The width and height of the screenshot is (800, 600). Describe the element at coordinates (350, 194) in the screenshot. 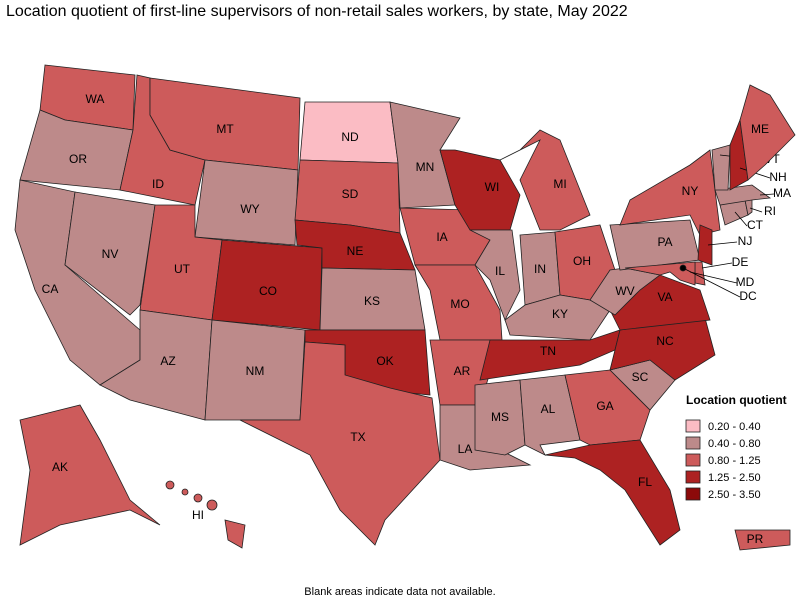

I see `state-label: SD` at that location.